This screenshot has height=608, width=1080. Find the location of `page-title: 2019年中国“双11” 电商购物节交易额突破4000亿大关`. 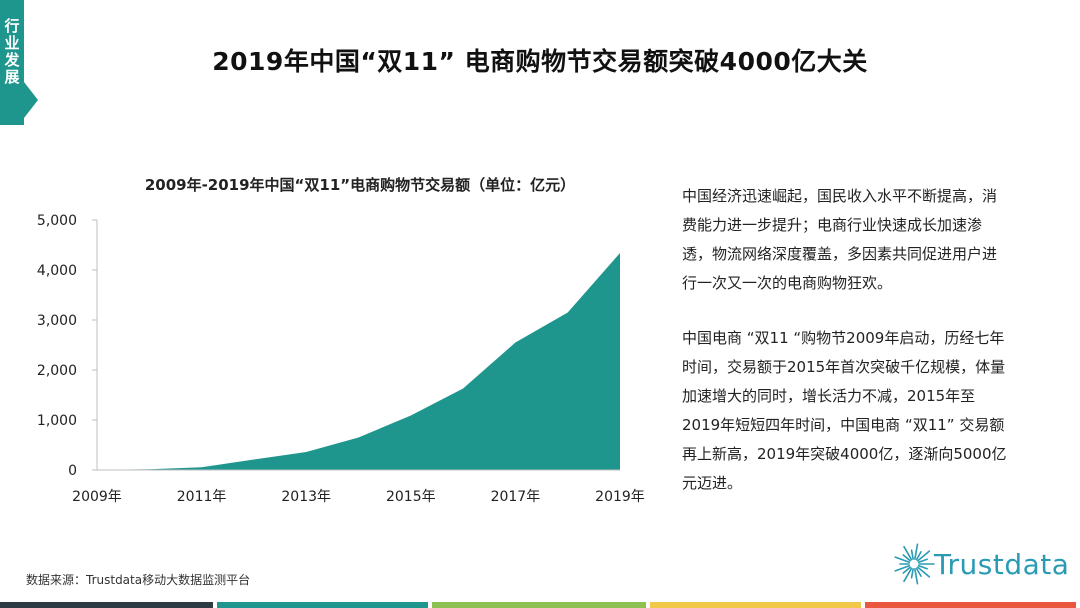

page-title: 2019年中国“双11” 电商购物节交易额突破4000亿大关 is located at coordinates (540, 61).